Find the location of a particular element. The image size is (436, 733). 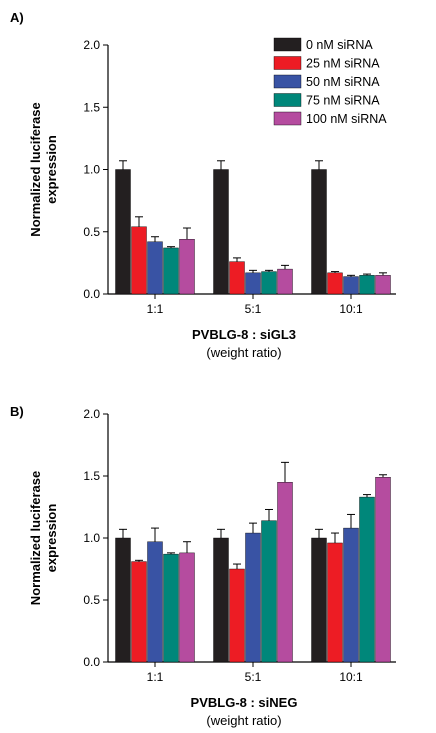

legend-label: 75 nM siRNA is located at coordinates (343, 101).